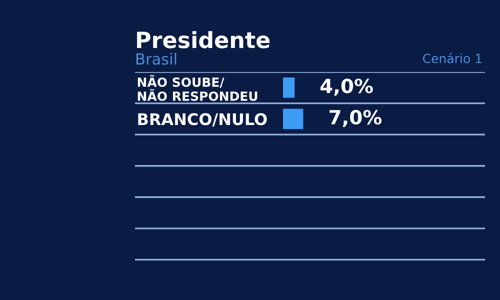  Describe the element at coordinates (346, 87) in the screenshot. I see `data-label: 4,0%` at that location.